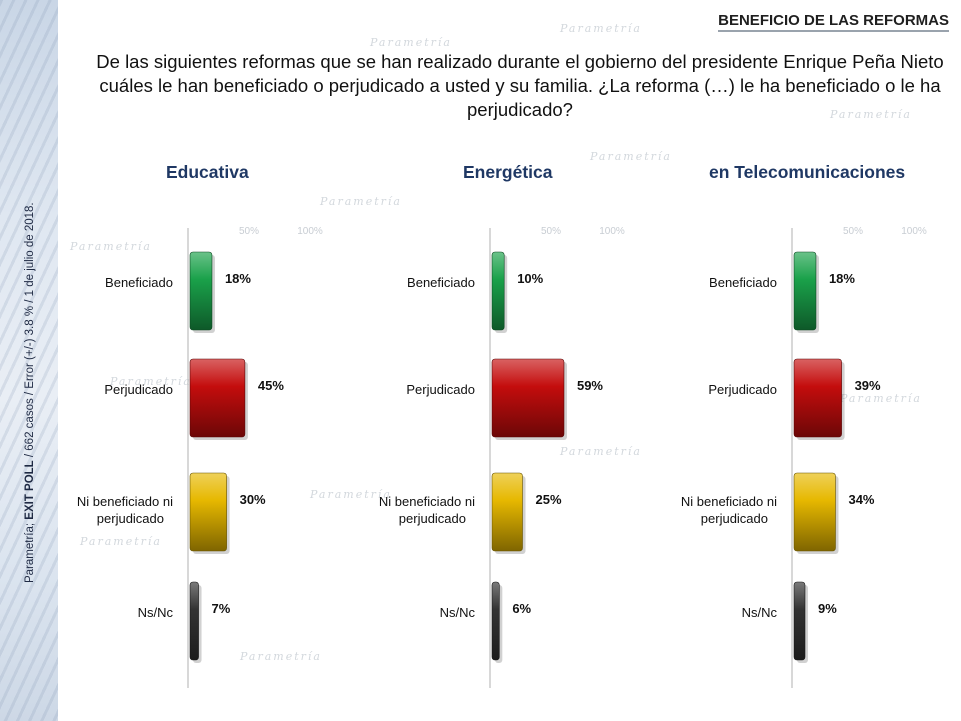 The height and width of the screenshot is (721, 961). Describe the element at coordinates (508, 172) in the screenshot. I see `panel-title-energetica: Energética` at that location.